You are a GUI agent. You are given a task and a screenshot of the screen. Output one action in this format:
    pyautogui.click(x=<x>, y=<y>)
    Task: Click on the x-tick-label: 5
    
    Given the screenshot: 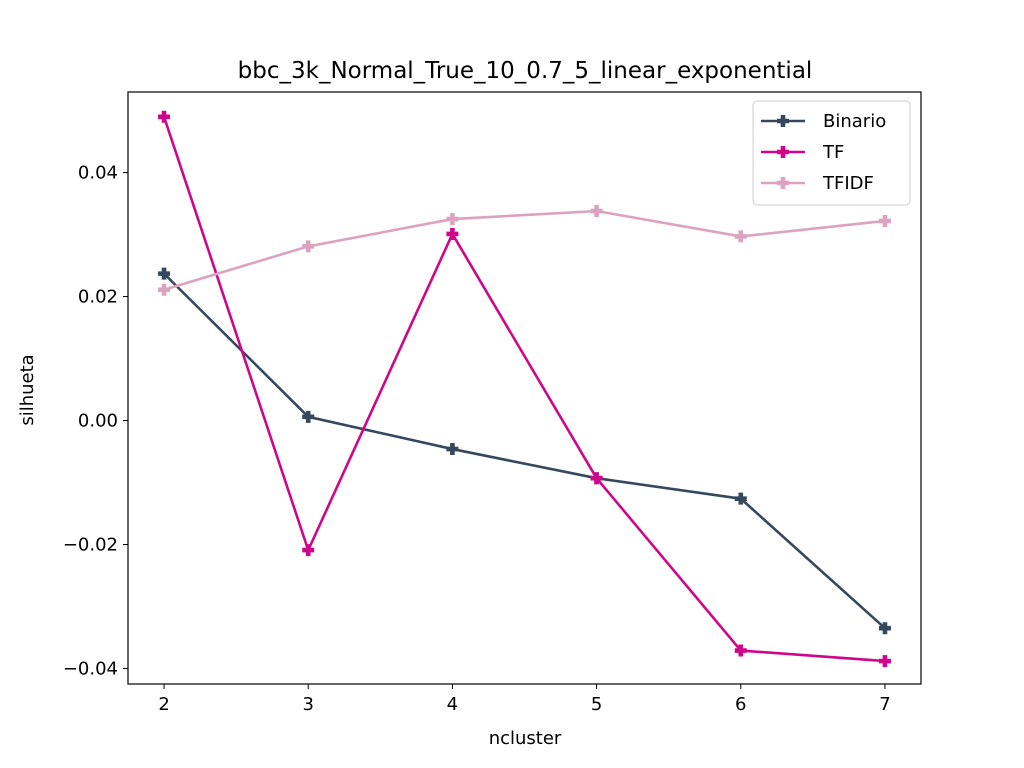 What is the action you would take?
    pyautogui.click(x=596, y=704)
    